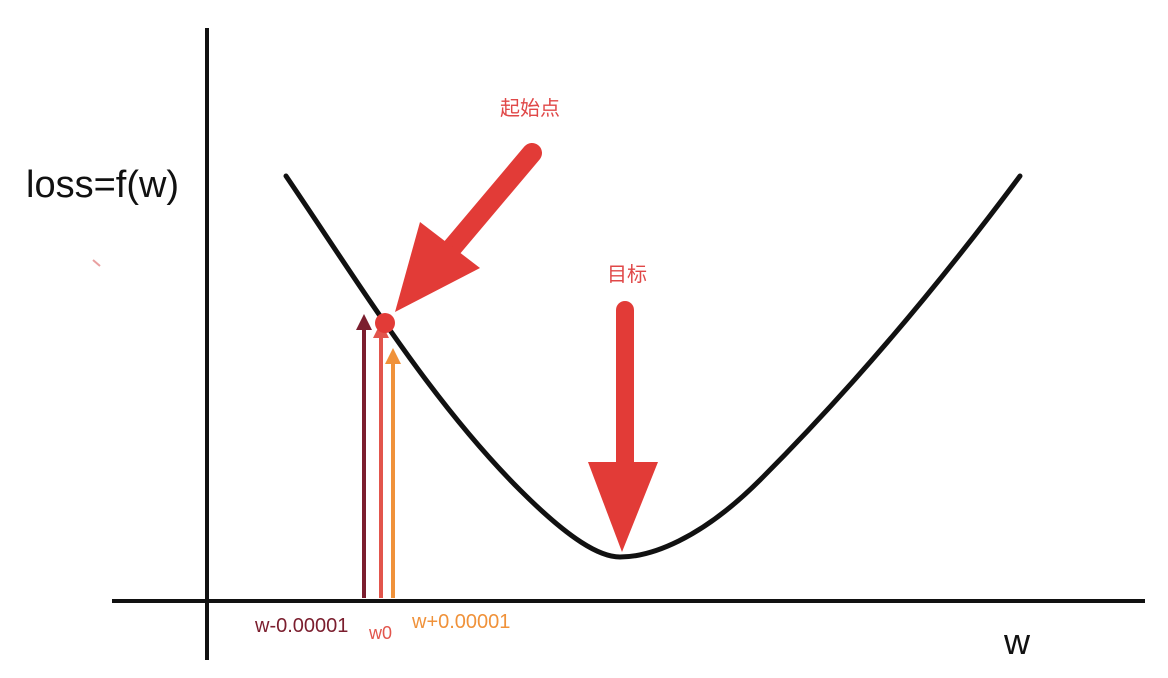 The height and width of the screenshot is (678, 1168). Describe the element at coordinates (437, 267) in the screenshot. I see `start-arrow-head` at that location.